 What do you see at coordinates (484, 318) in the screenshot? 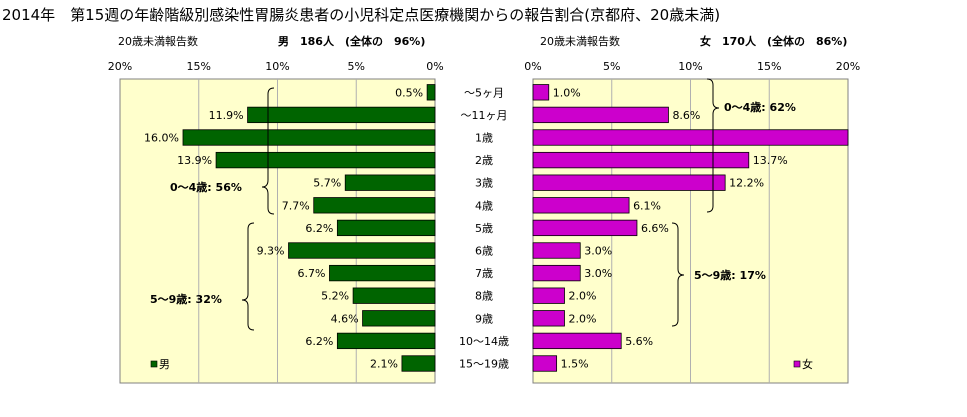
I see `category-label: 9歳` at bounding box center [484, 318].